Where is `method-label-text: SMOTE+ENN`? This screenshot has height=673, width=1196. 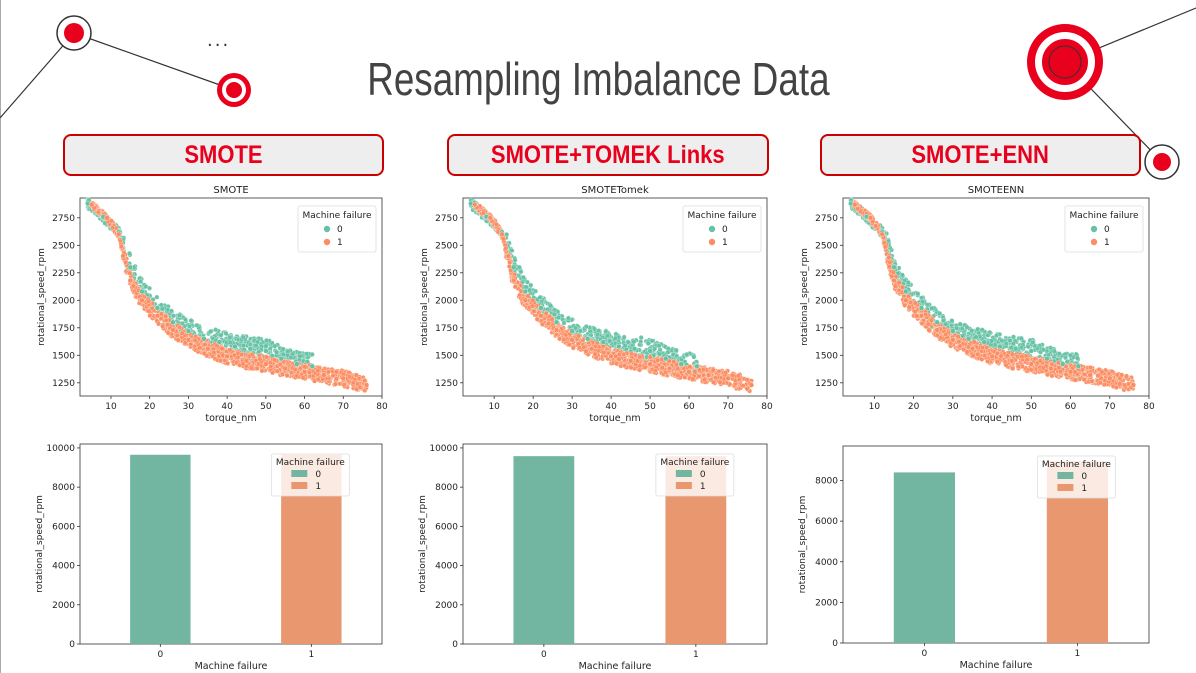 method-label-text: SMOTE+ENN is located at coordinates (980, 154).